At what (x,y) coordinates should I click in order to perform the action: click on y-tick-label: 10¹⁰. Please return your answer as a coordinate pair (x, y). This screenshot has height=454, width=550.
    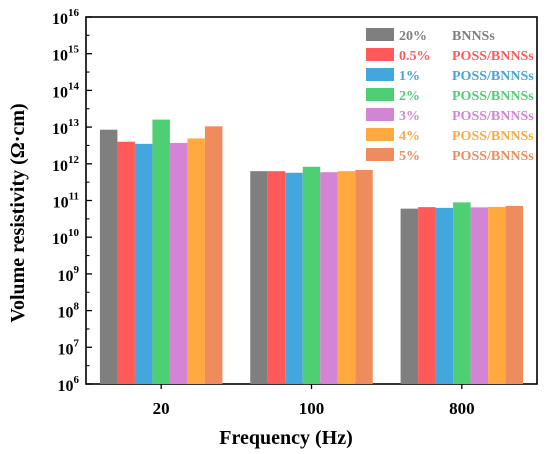
    Looking at the image, I should click on (66, 237).